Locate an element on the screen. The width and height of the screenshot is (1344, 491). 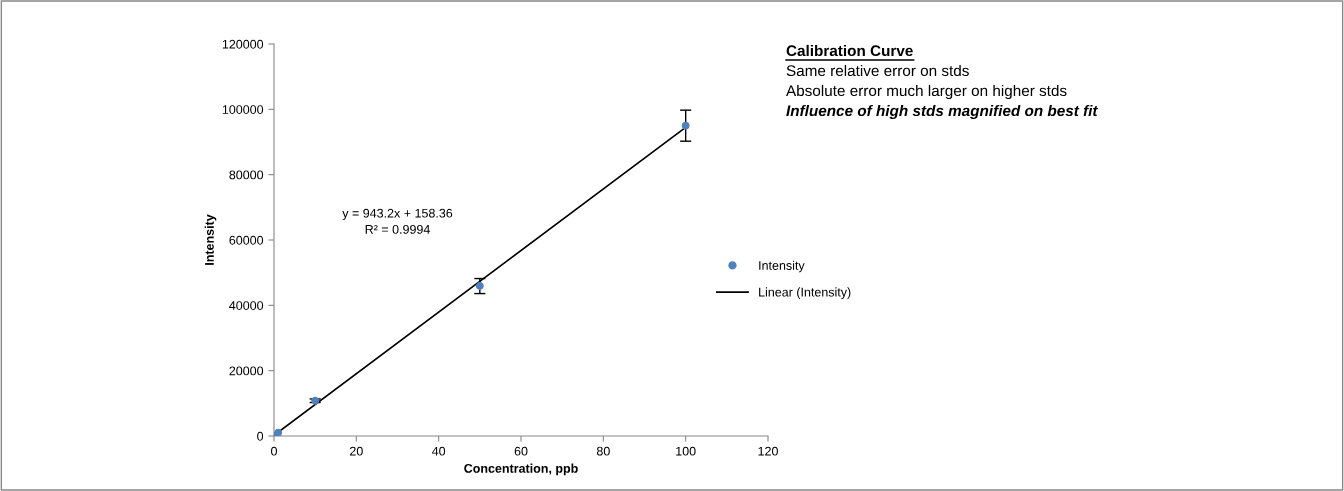
text: Same relative error on stds is located at coordinates (877, 70).